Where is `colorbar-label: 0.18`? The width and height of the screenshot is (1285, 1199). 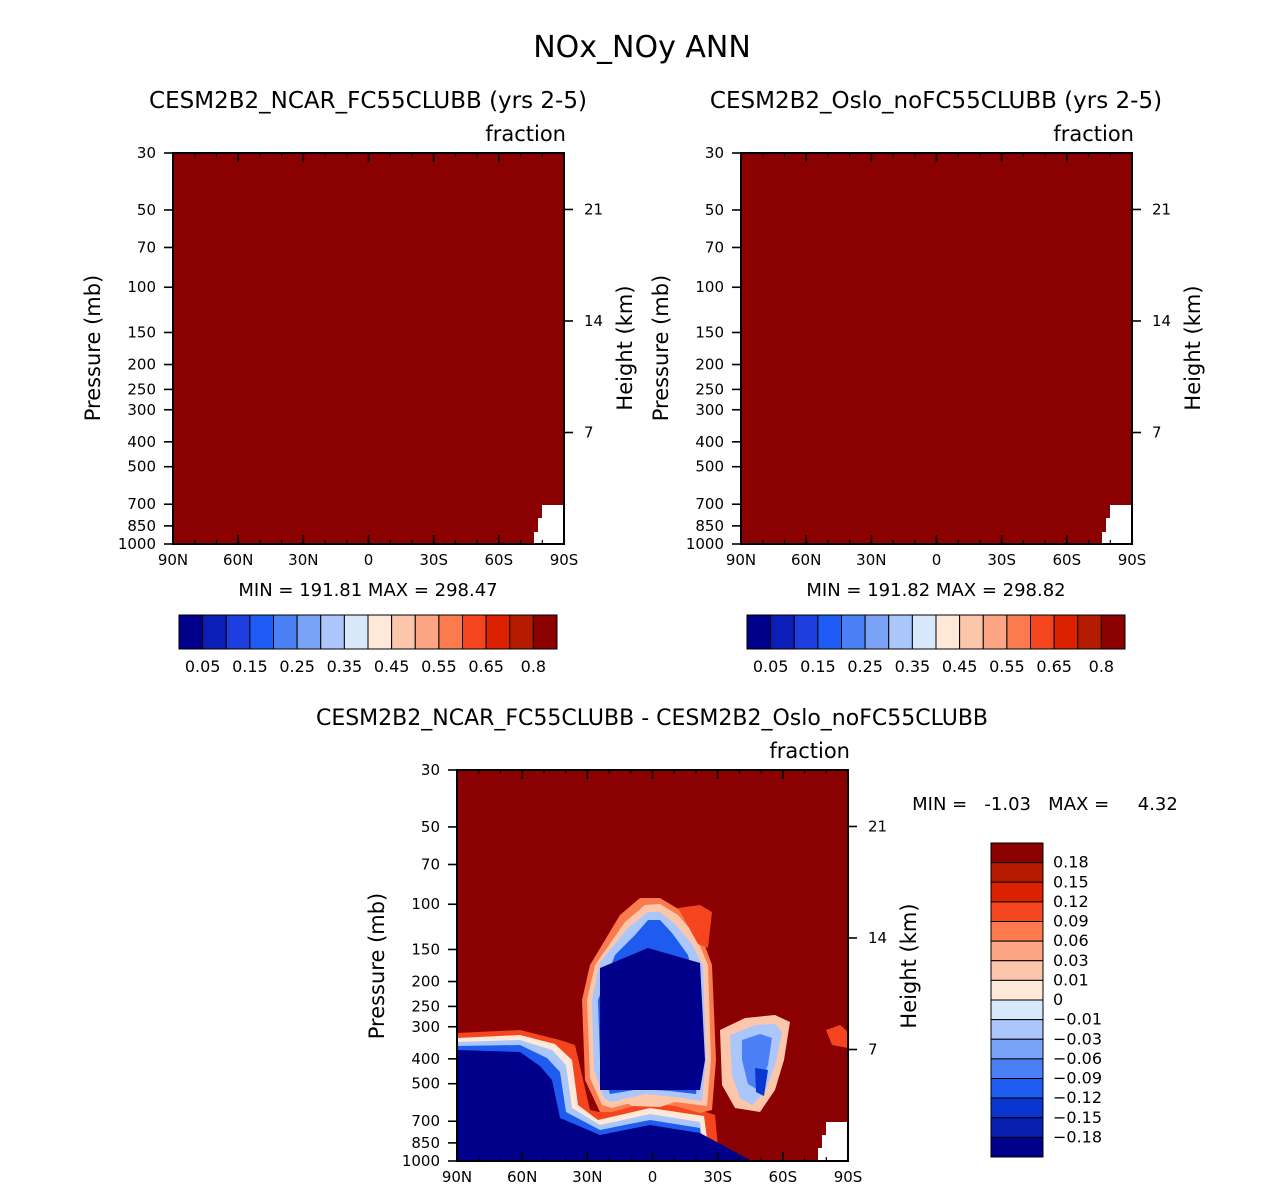
colorbar-label: 0.18 is located at coordinates (1071, 862).